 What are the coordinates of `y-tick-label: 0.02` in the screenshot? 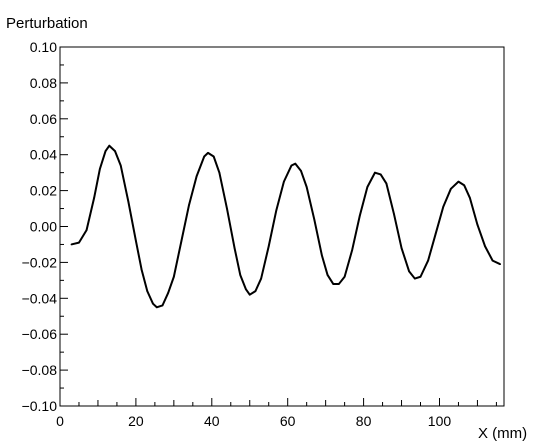 It's located at (43, 191).